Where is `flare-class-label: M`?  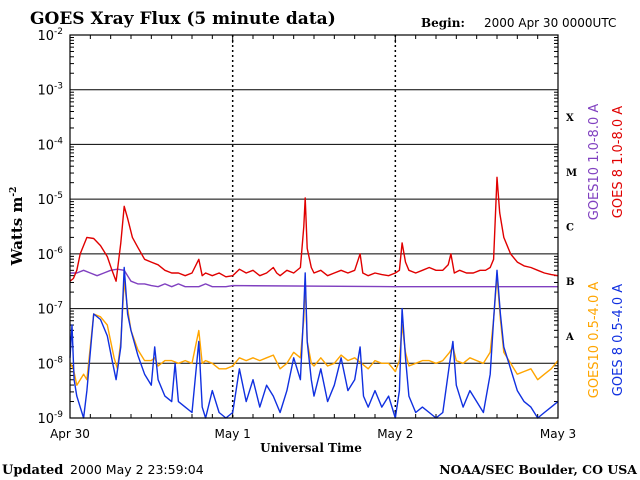
flare-class-label: M is located at coordinates (571, 173).